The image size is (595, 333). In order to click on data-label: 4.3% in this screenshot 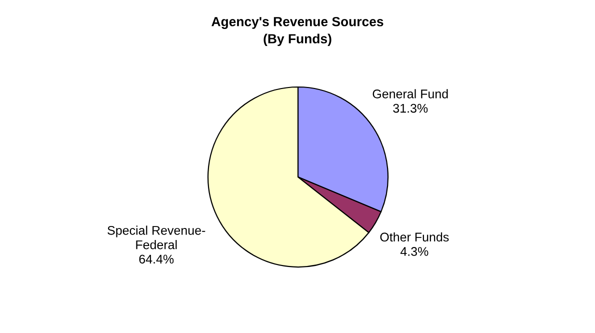, I will do `click(414, 251)`.